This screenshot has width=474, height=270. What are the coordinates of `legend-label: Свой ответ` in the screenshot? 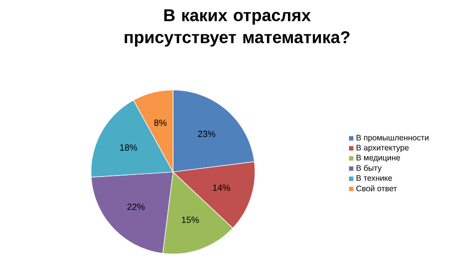 It's located at (376, 188).